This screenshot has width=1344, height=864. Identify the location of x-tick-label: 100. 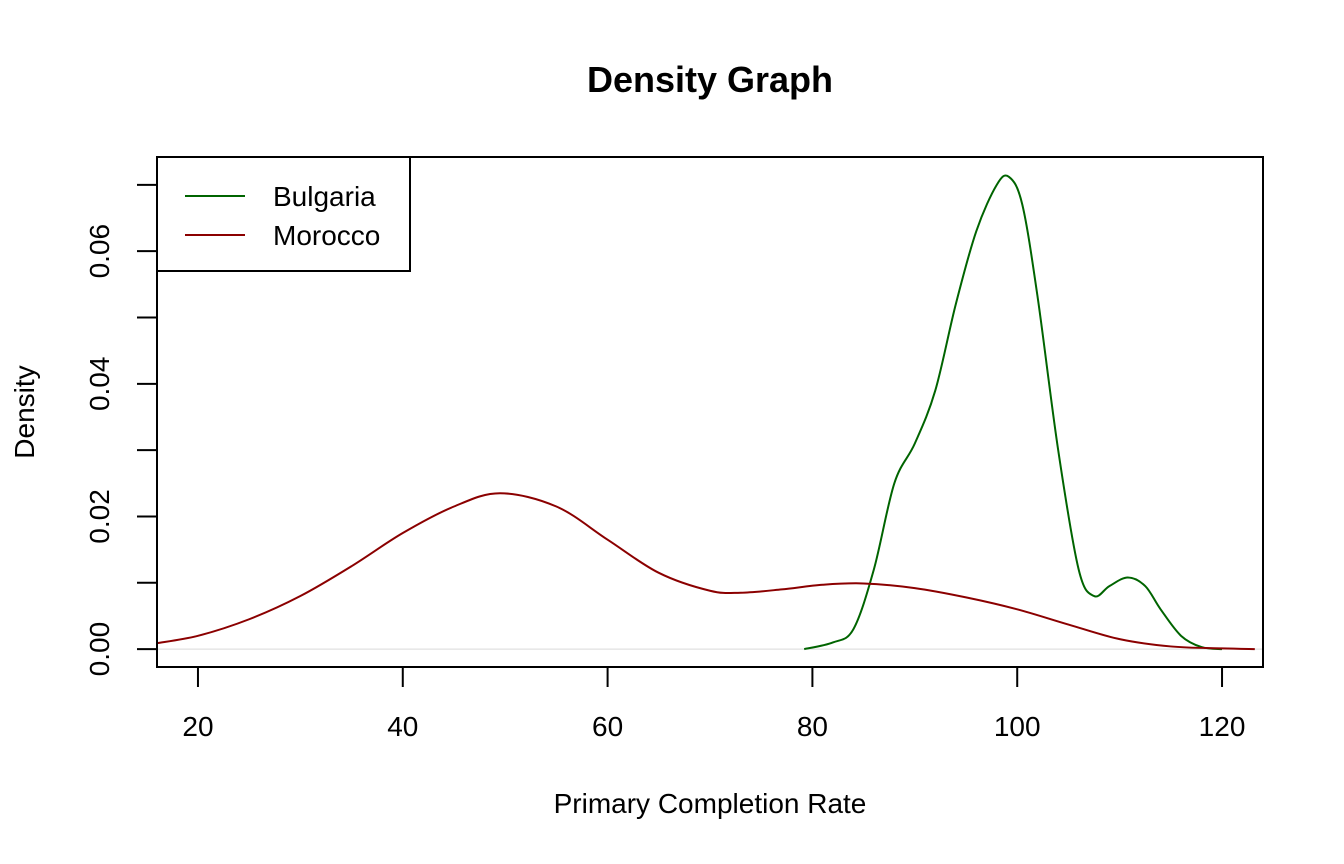
(1017, 726).